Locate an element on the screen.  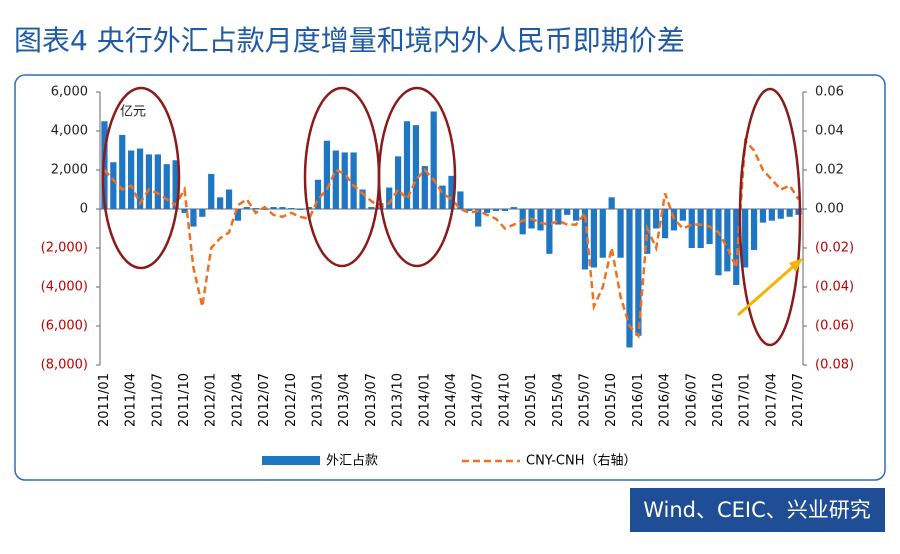
x-tick-label: 2013/10 is located at coordinates (398, 400).